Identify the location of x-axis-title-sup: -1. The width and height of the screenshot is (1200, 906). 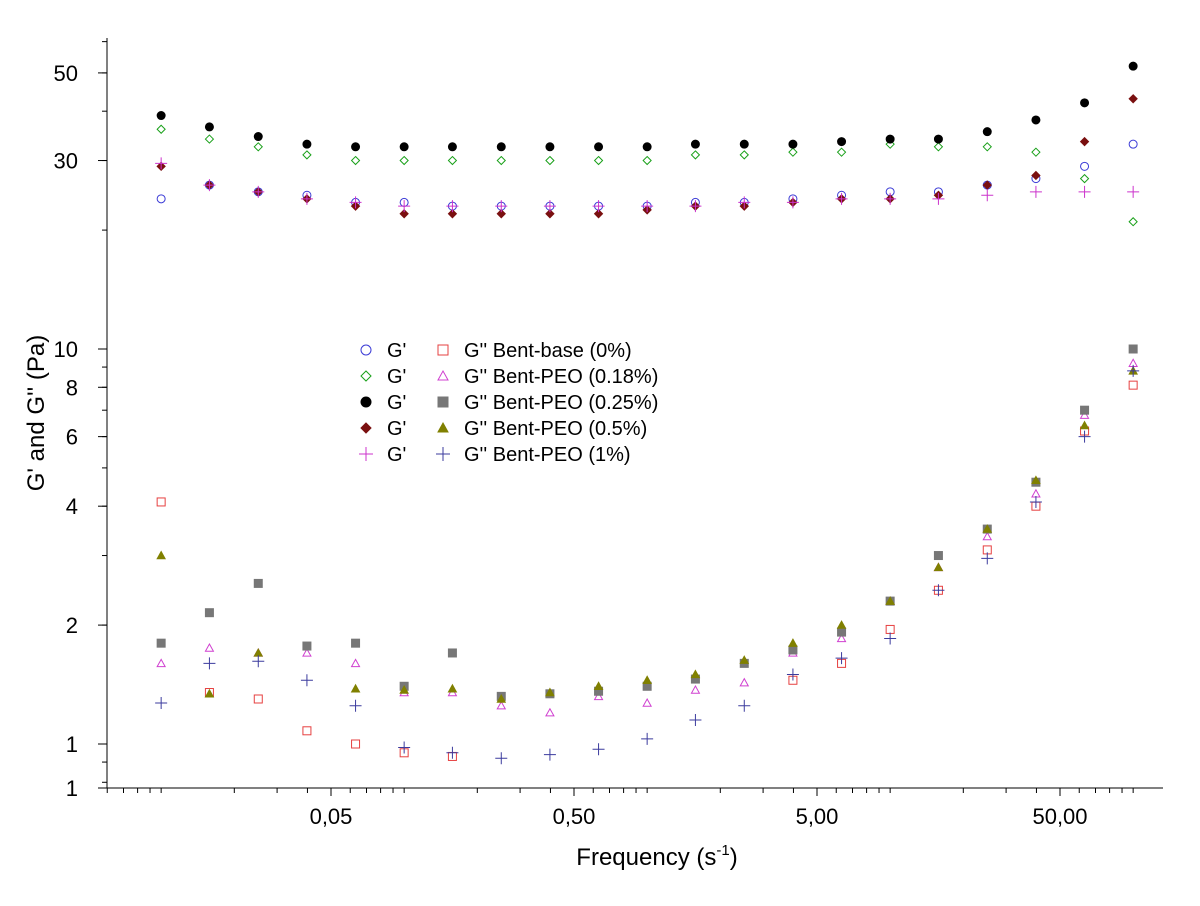
(722, 850).